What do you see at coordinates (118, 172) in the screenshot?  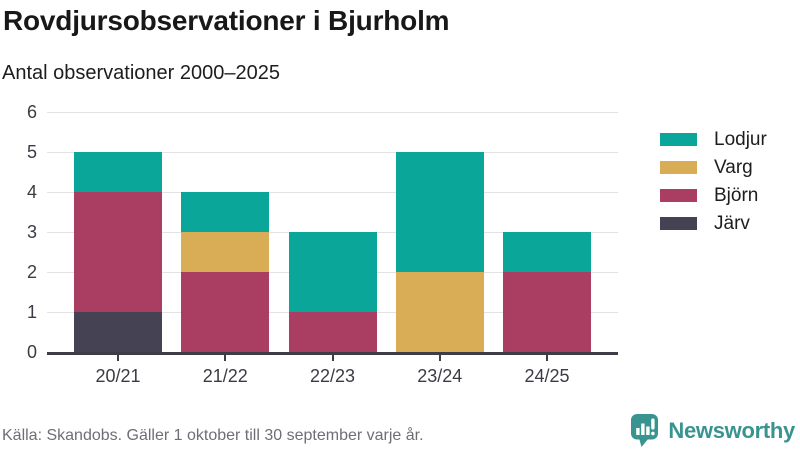 I see `bar-segment-lodjur-20/21` at bounding box center [118, 172].